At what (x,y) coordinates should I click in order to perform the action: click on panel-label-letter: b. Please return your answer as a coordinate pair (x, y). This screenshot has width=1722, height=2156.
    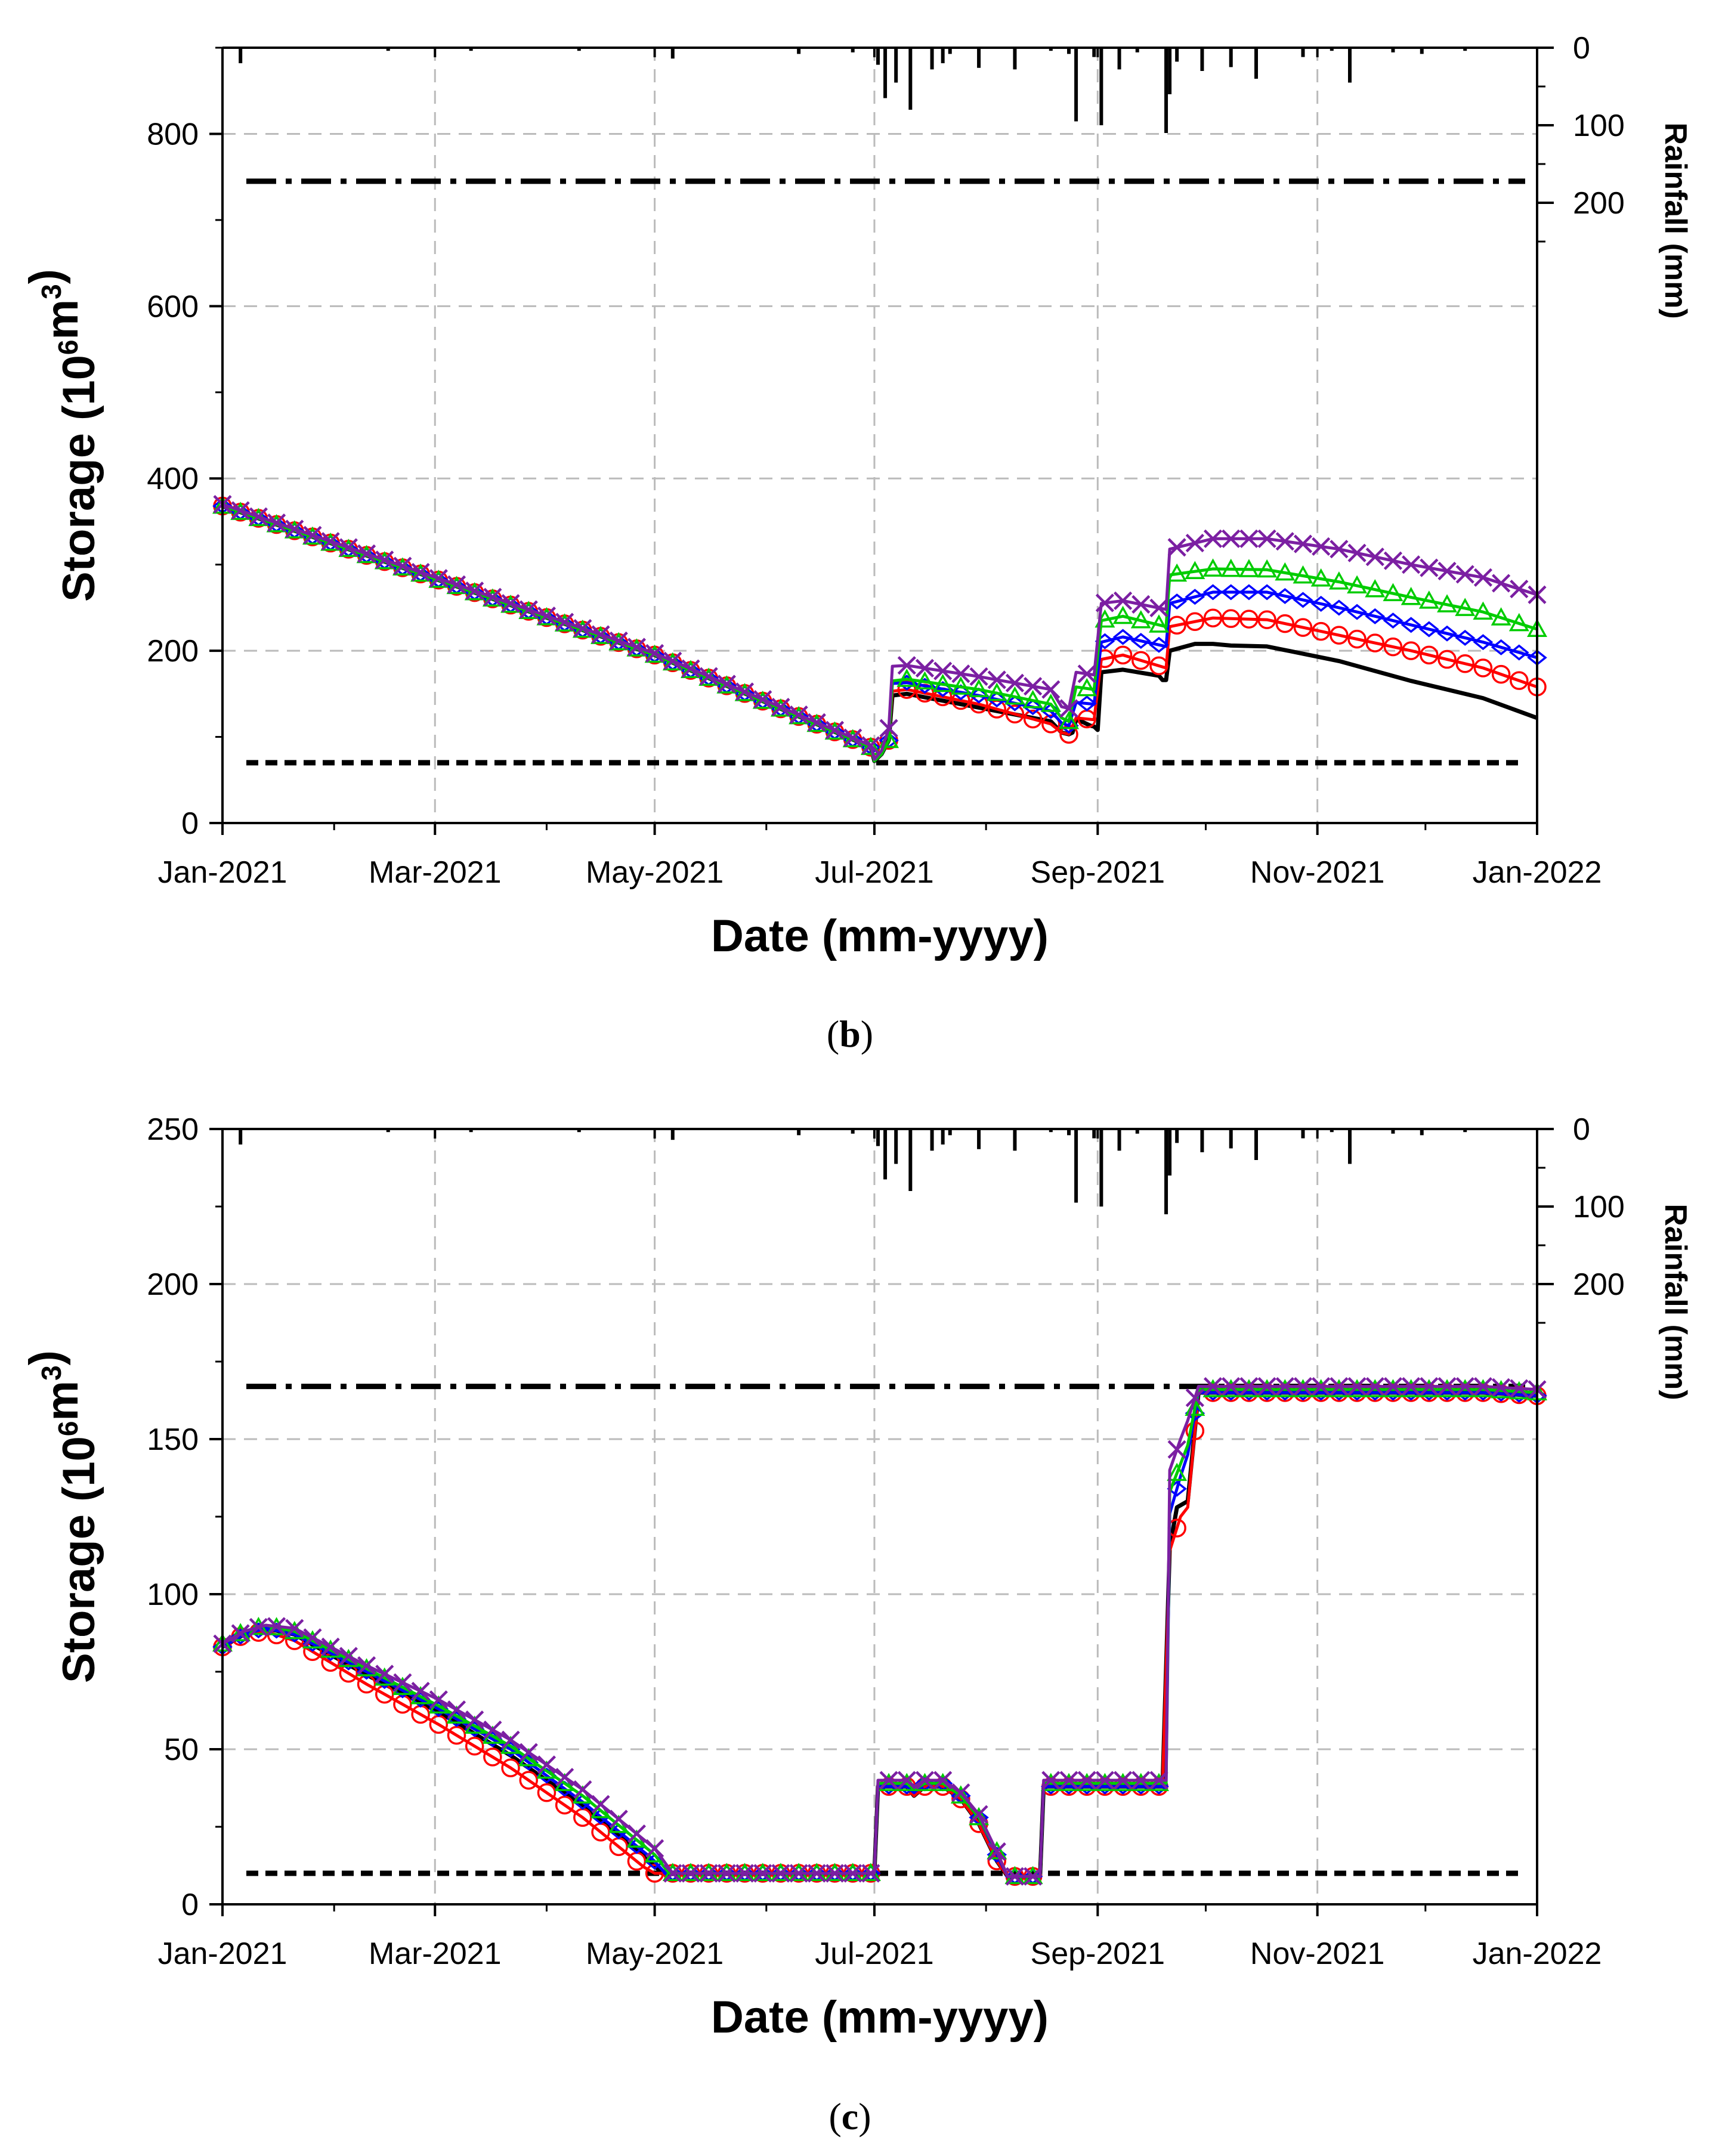
    Looking at the image, I should click on (850, 1034).